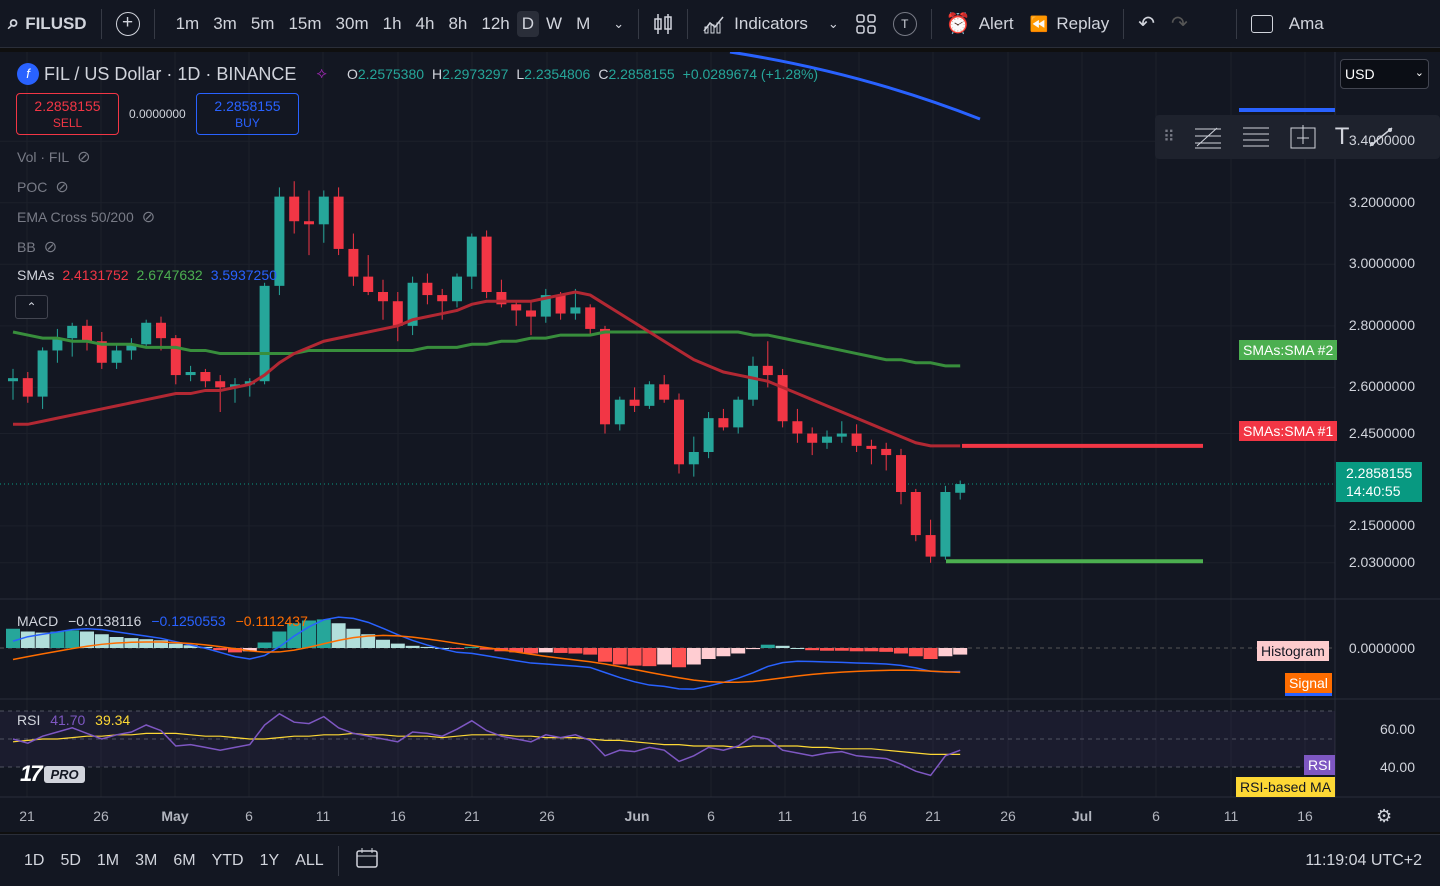  I want to click on price-axis-label: 2.1500000, so click(1381, 524).